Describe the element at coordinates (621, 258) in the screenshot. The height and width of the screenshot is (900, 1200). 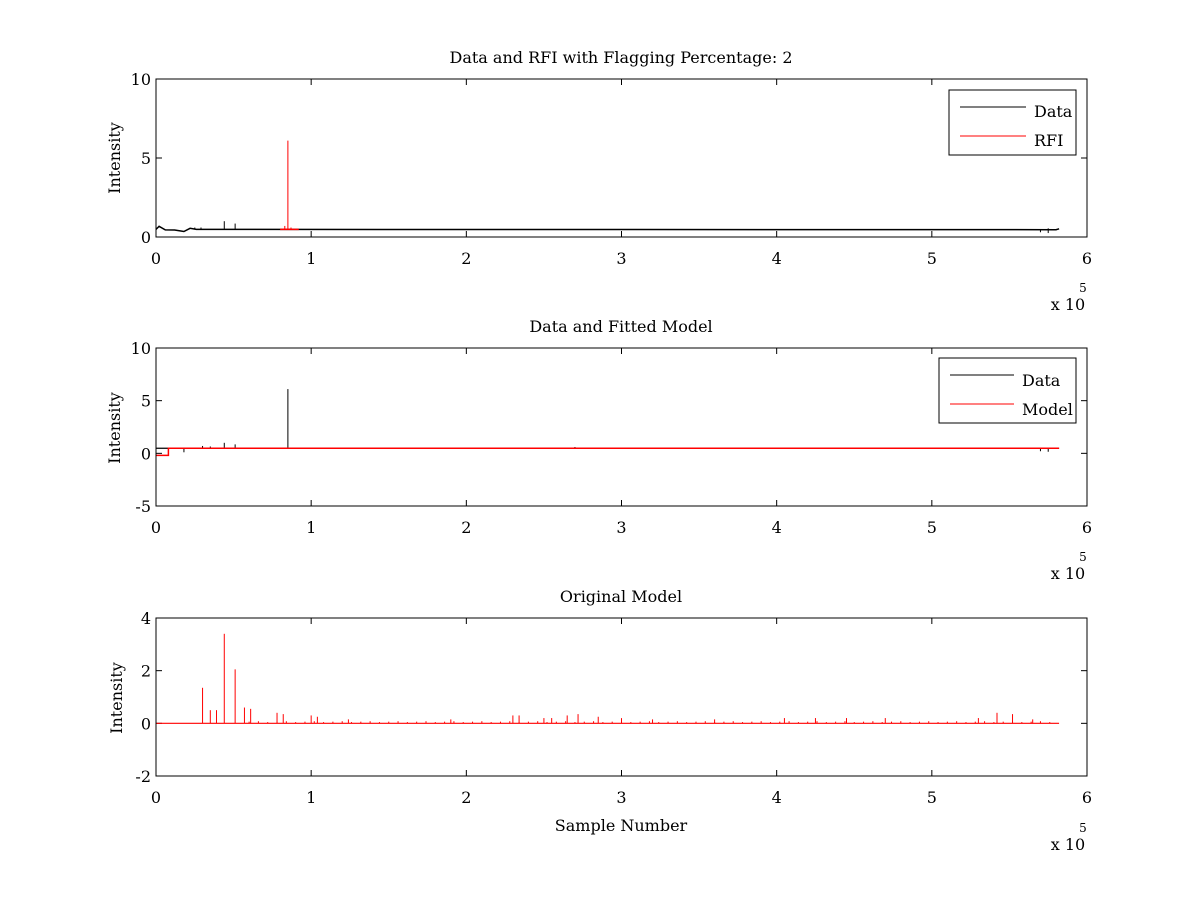
I see `panel-1-xtick-label: 3` at that location.